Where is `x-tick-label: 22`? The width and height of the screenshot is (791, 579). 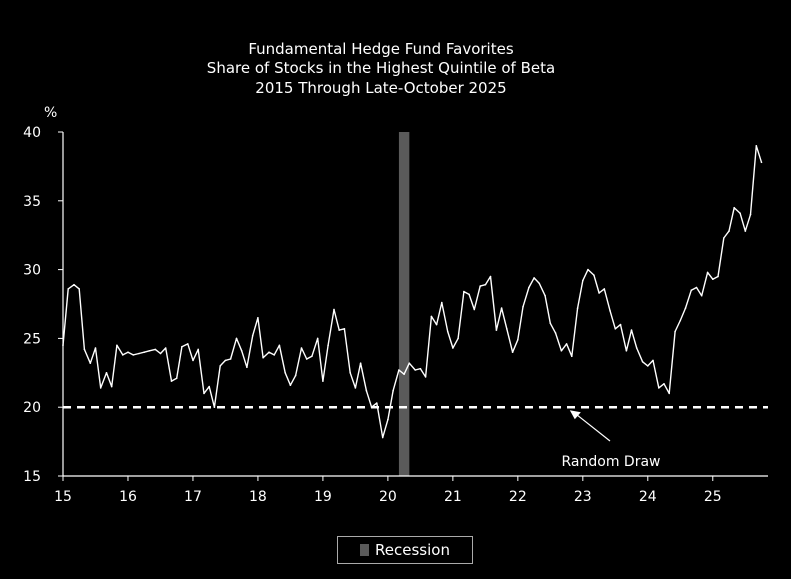 x-tick-label: 22 is located at coordinates (518, 497).